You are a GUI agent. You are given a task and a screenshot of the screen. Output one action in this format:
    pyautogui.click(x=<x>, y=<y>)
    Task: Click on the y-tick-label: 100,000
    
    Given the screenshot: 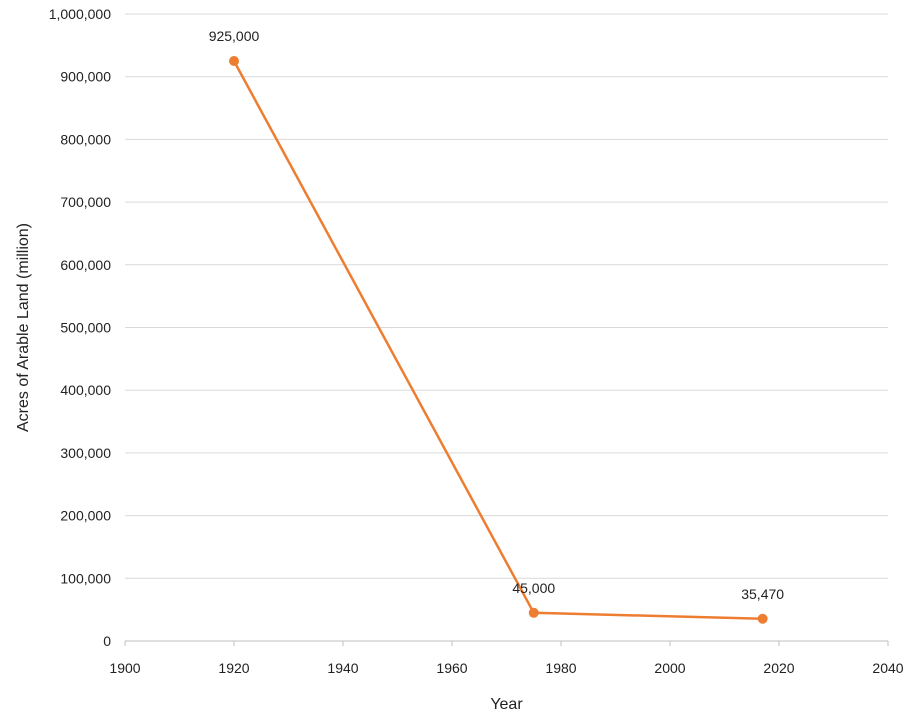 What is the action you would take?
    pyautogui.click(x=85, y=578)
    